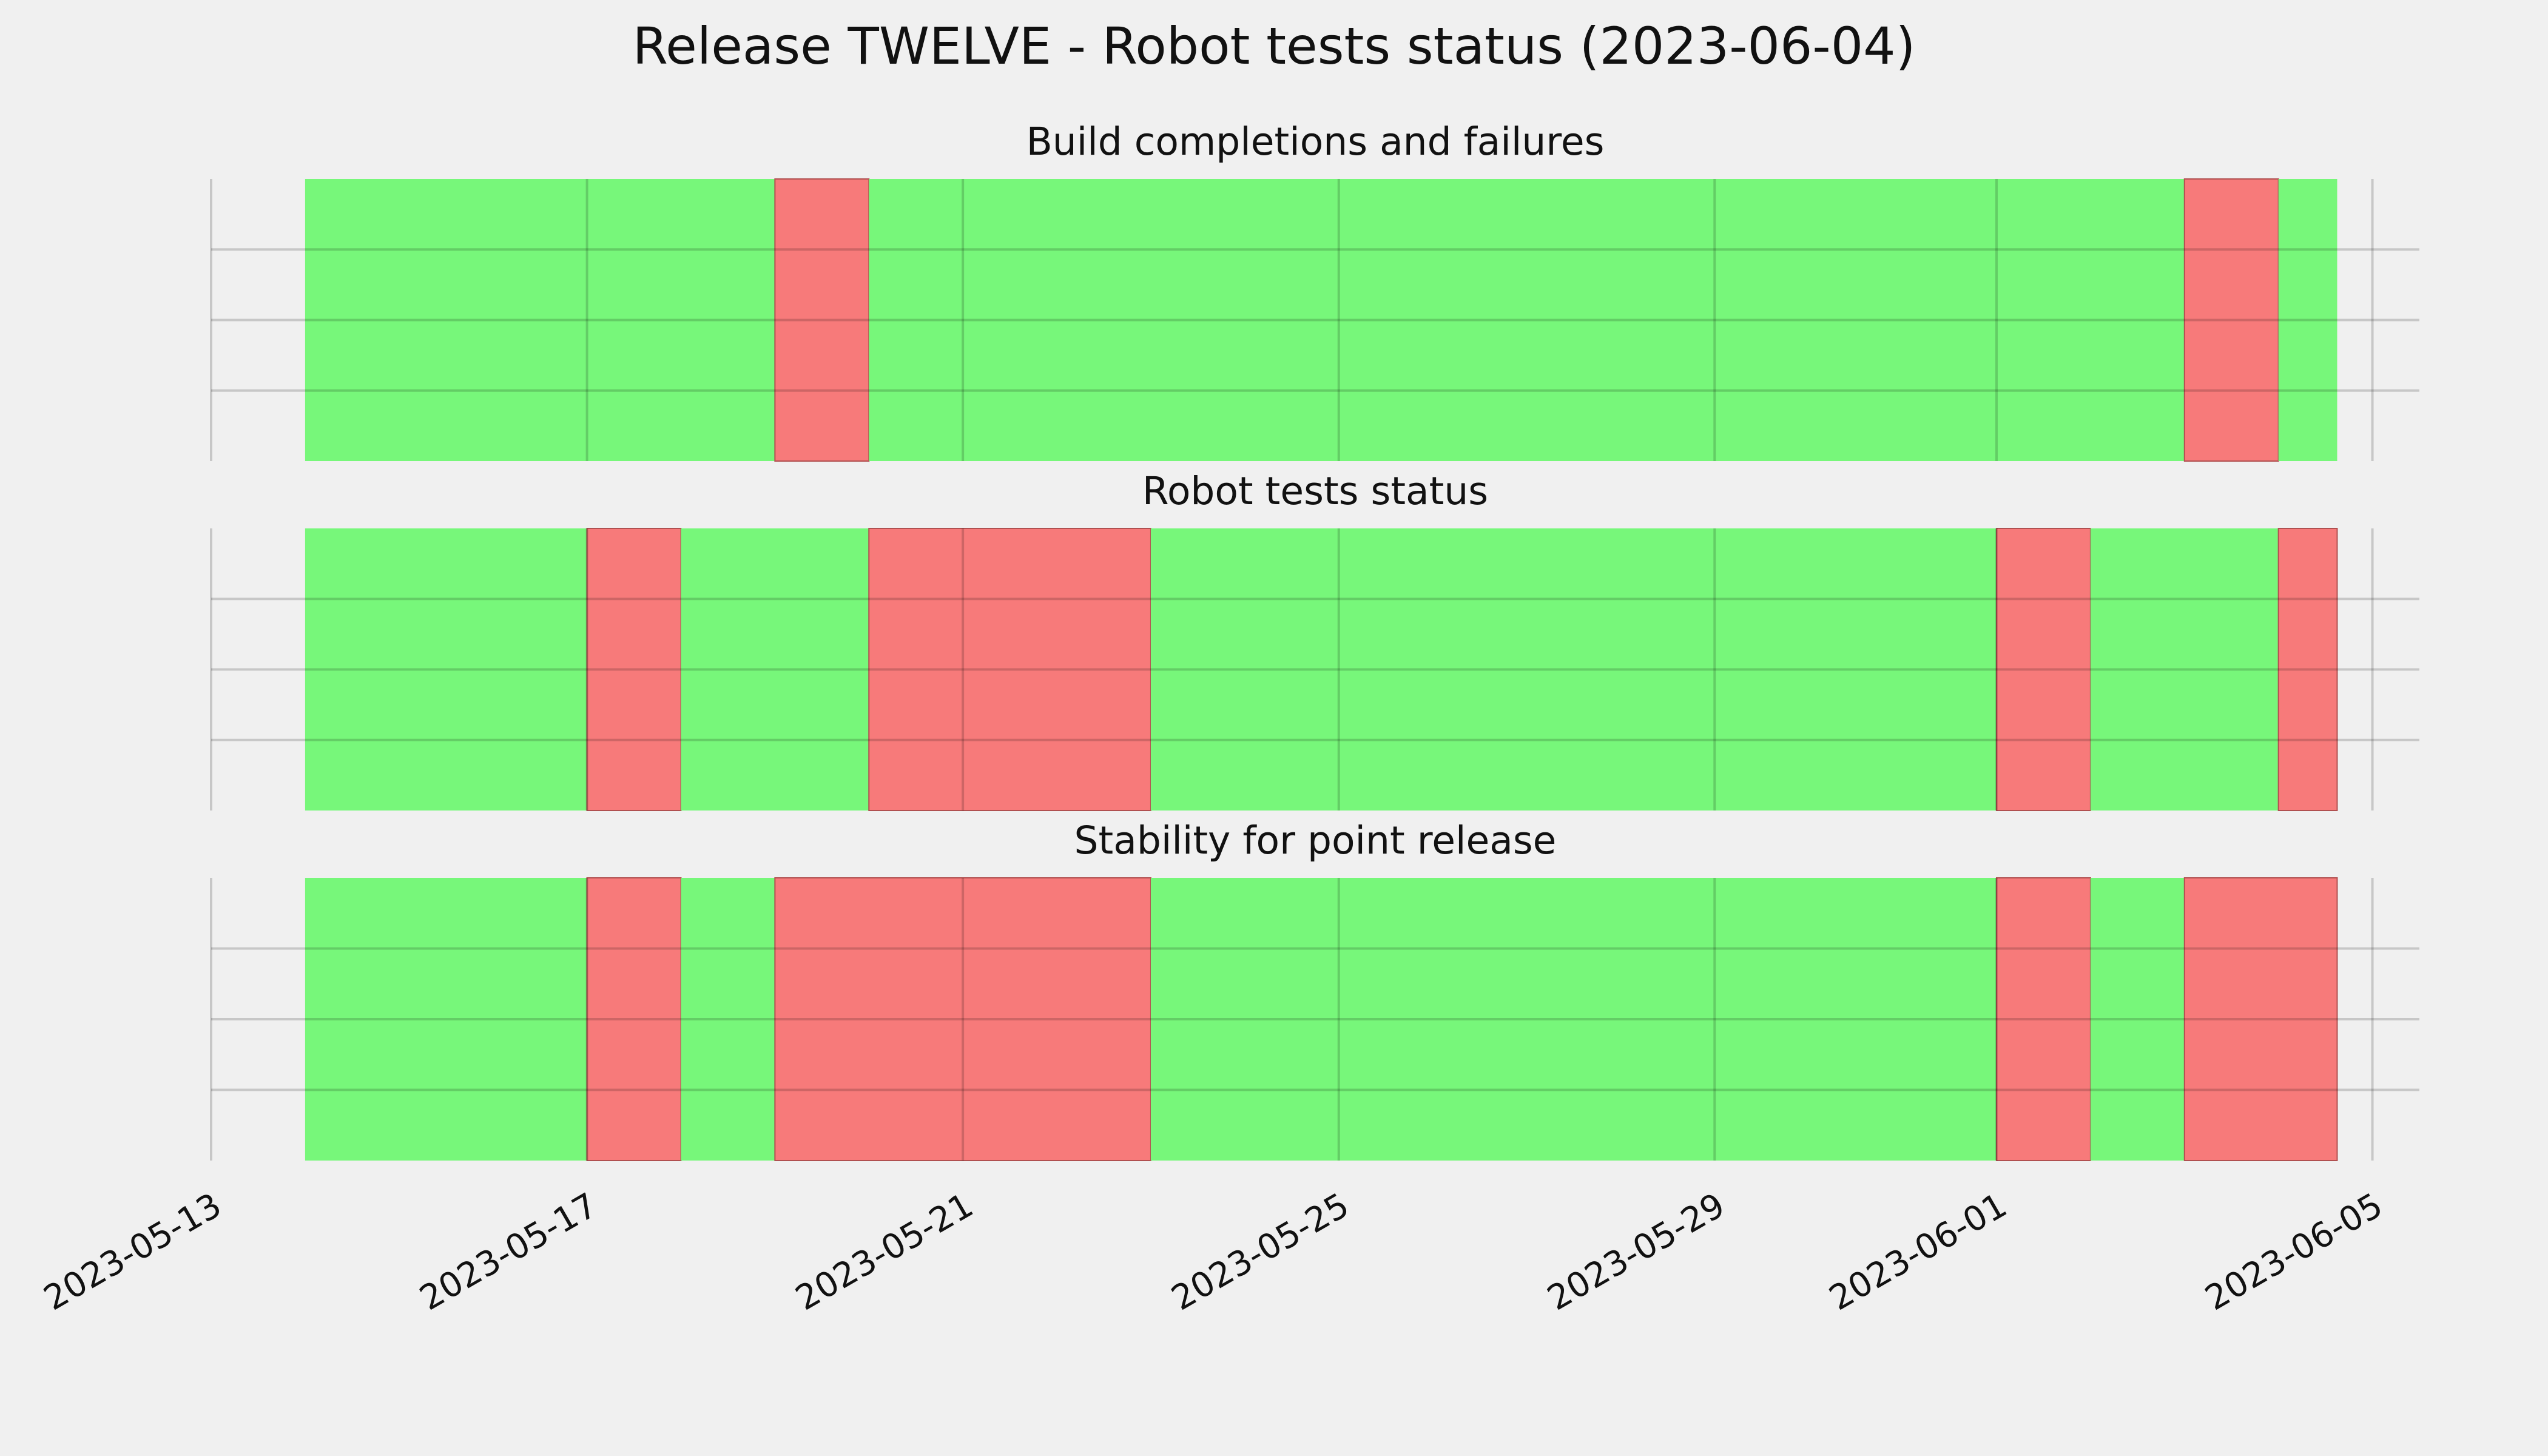  I want to click on panel-title: Stability for point release, so click(1315, 840).